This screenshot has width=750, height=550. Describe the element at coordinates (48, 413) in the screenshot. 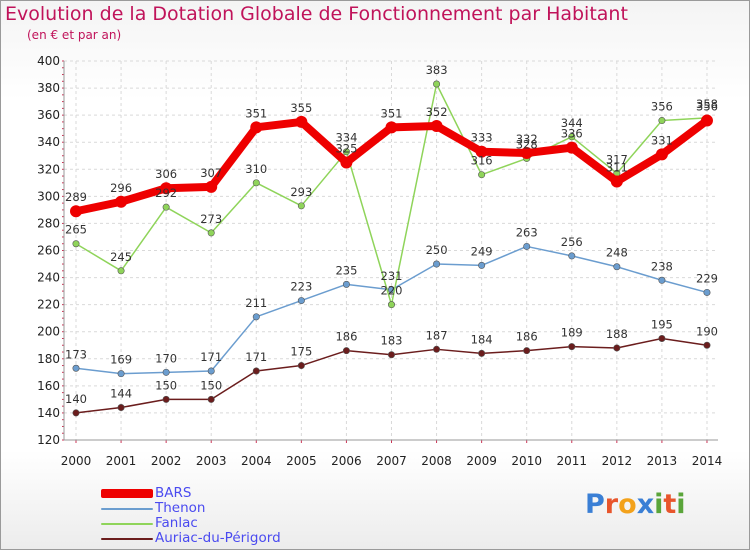

I see `y-tick-label: 140` at that location.